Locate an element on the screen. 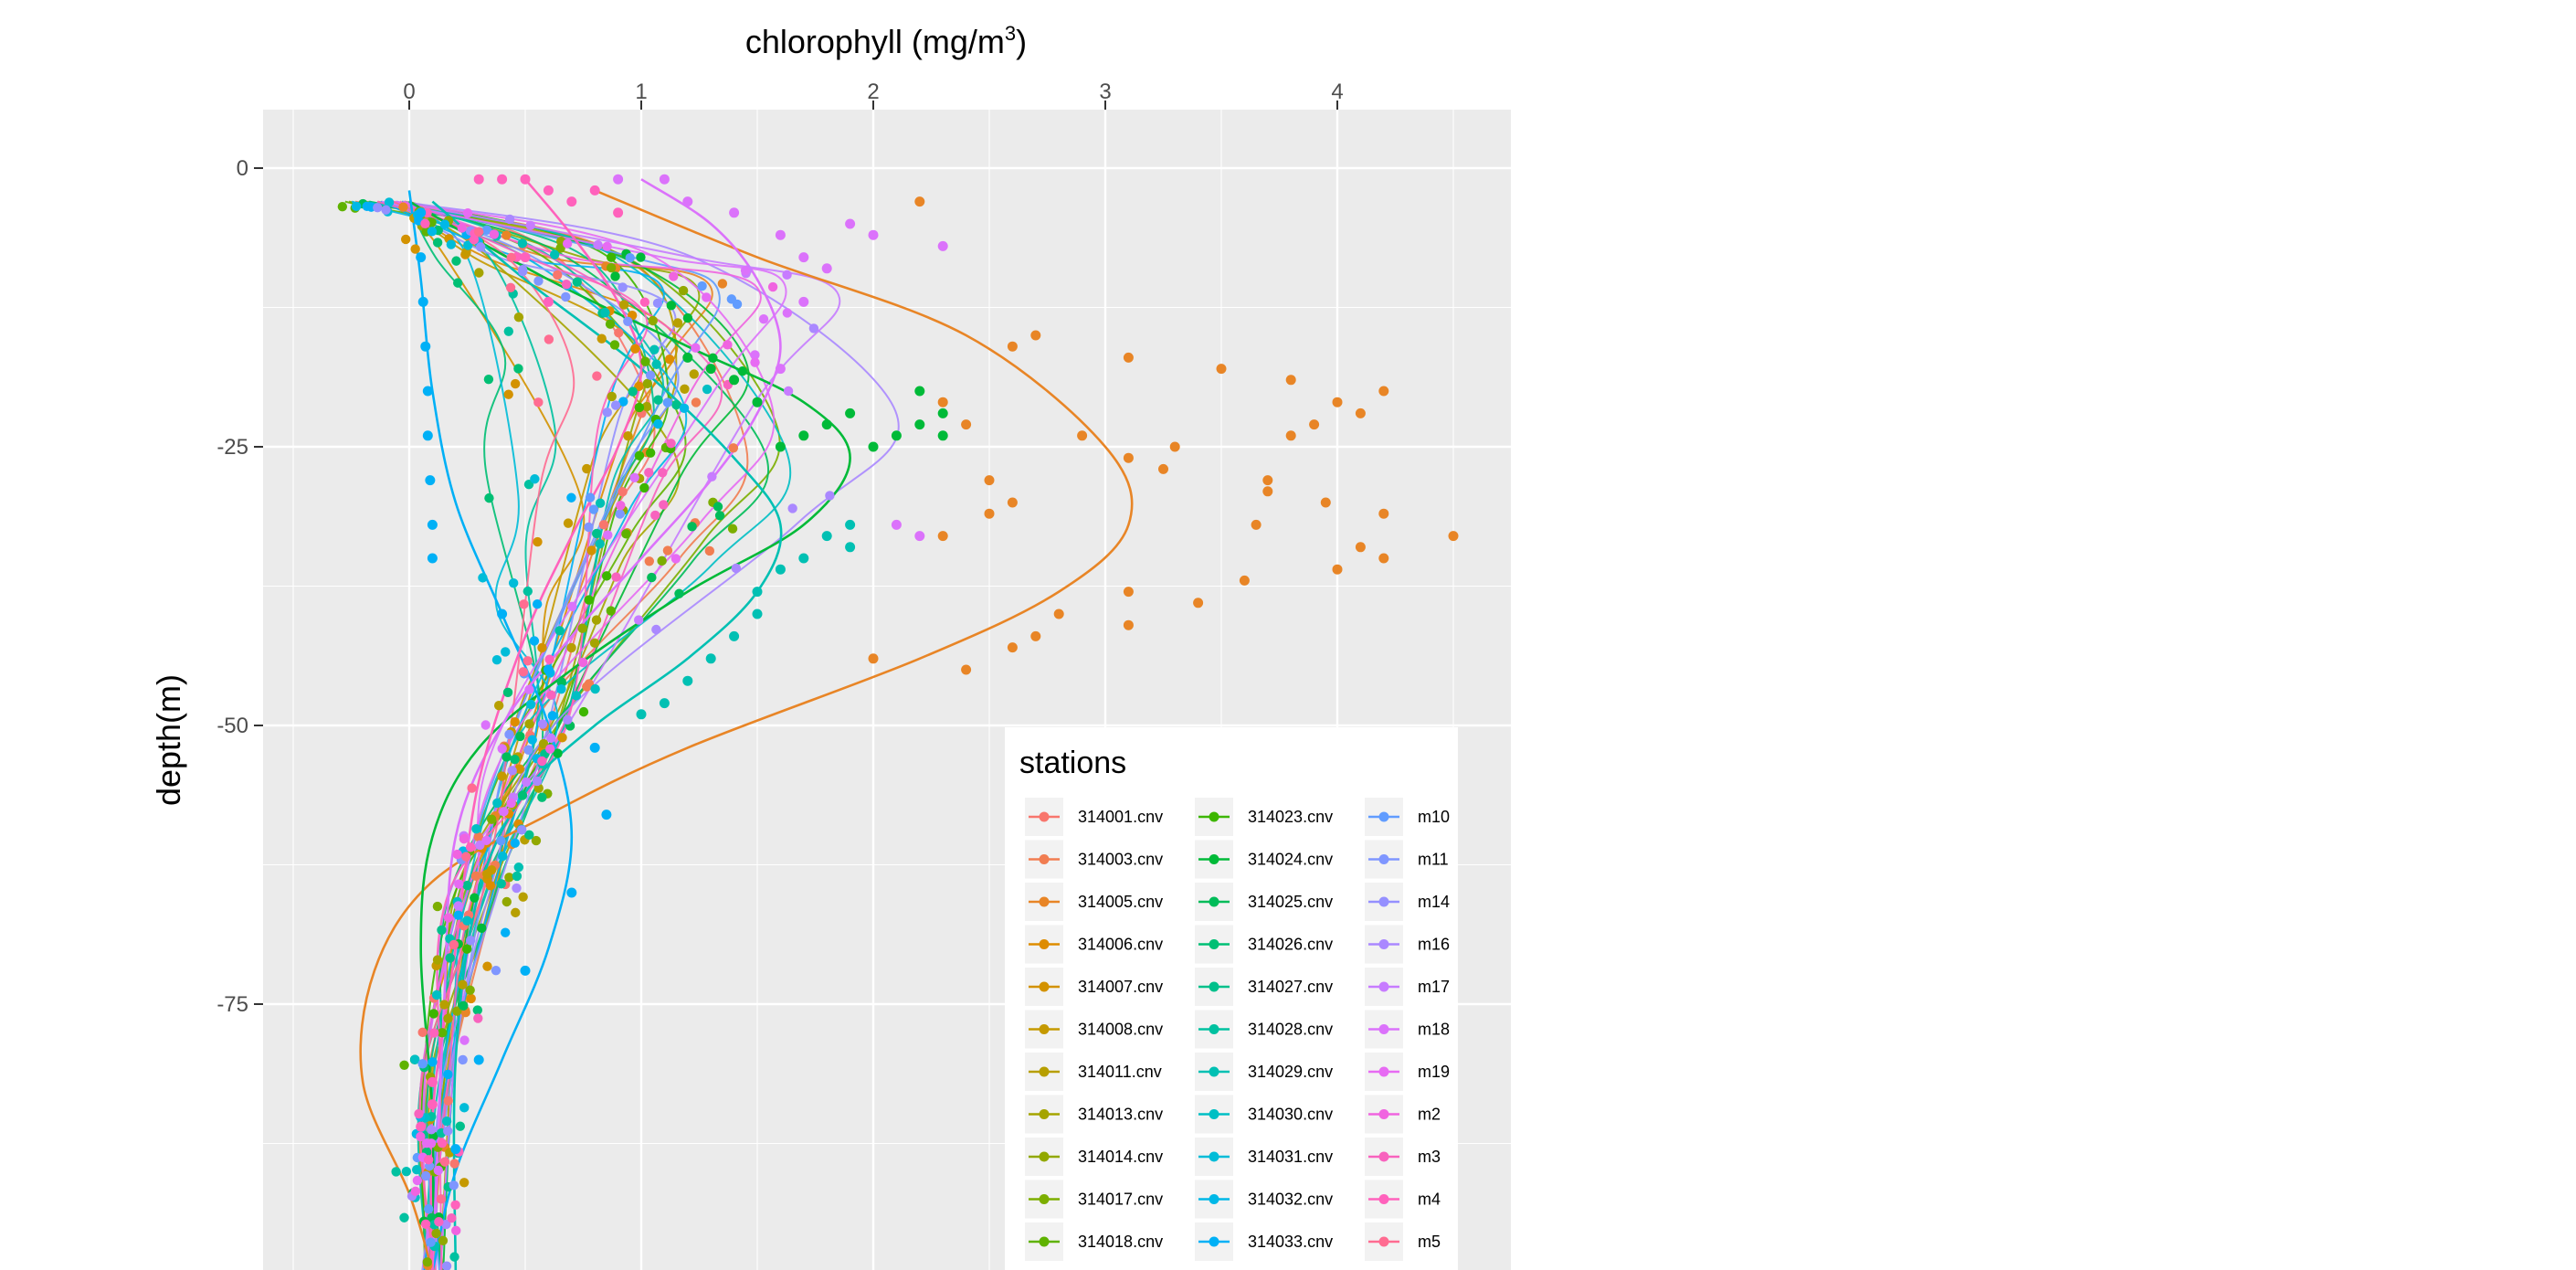  legend-label: m10 is located at coordinates (1434, 817).